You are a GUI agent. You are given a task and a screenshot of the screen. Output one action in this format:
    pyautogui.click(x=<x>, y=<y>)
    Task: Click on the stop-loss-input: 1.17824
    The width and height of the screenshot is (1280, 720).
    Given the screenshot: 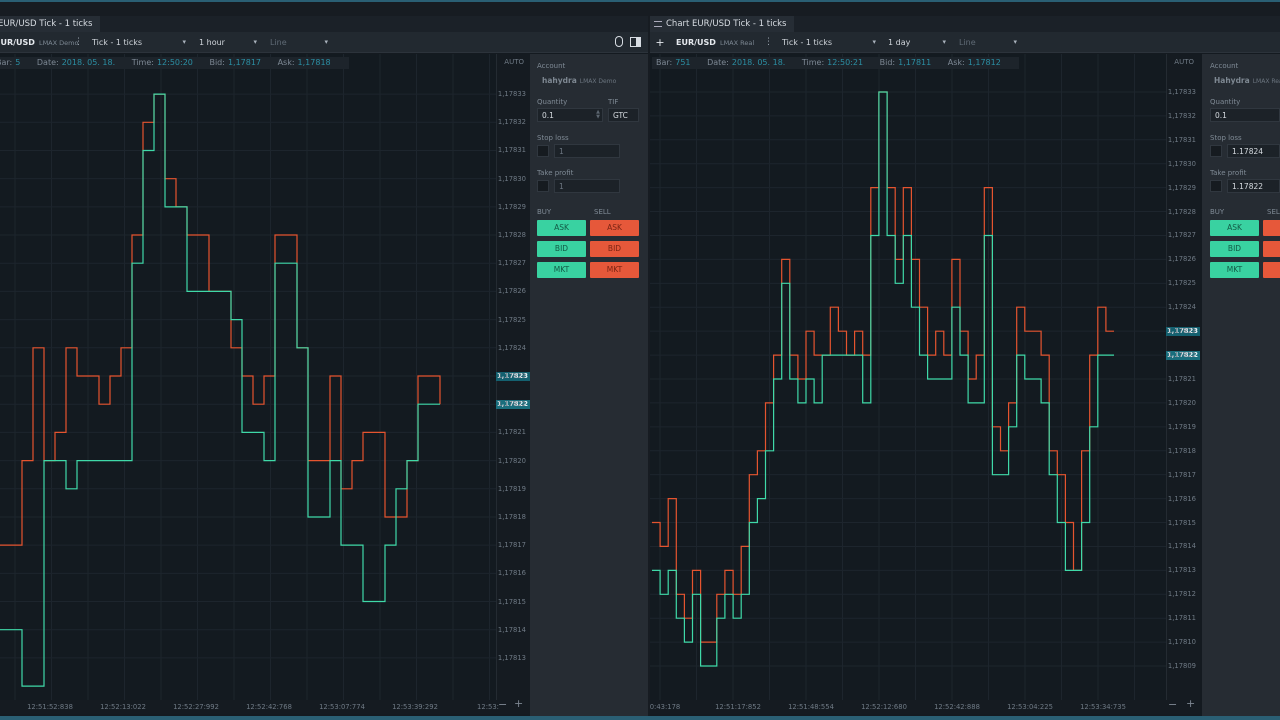 What is the action you would take?
    pyautogui.click(x=1253, y=151)
    